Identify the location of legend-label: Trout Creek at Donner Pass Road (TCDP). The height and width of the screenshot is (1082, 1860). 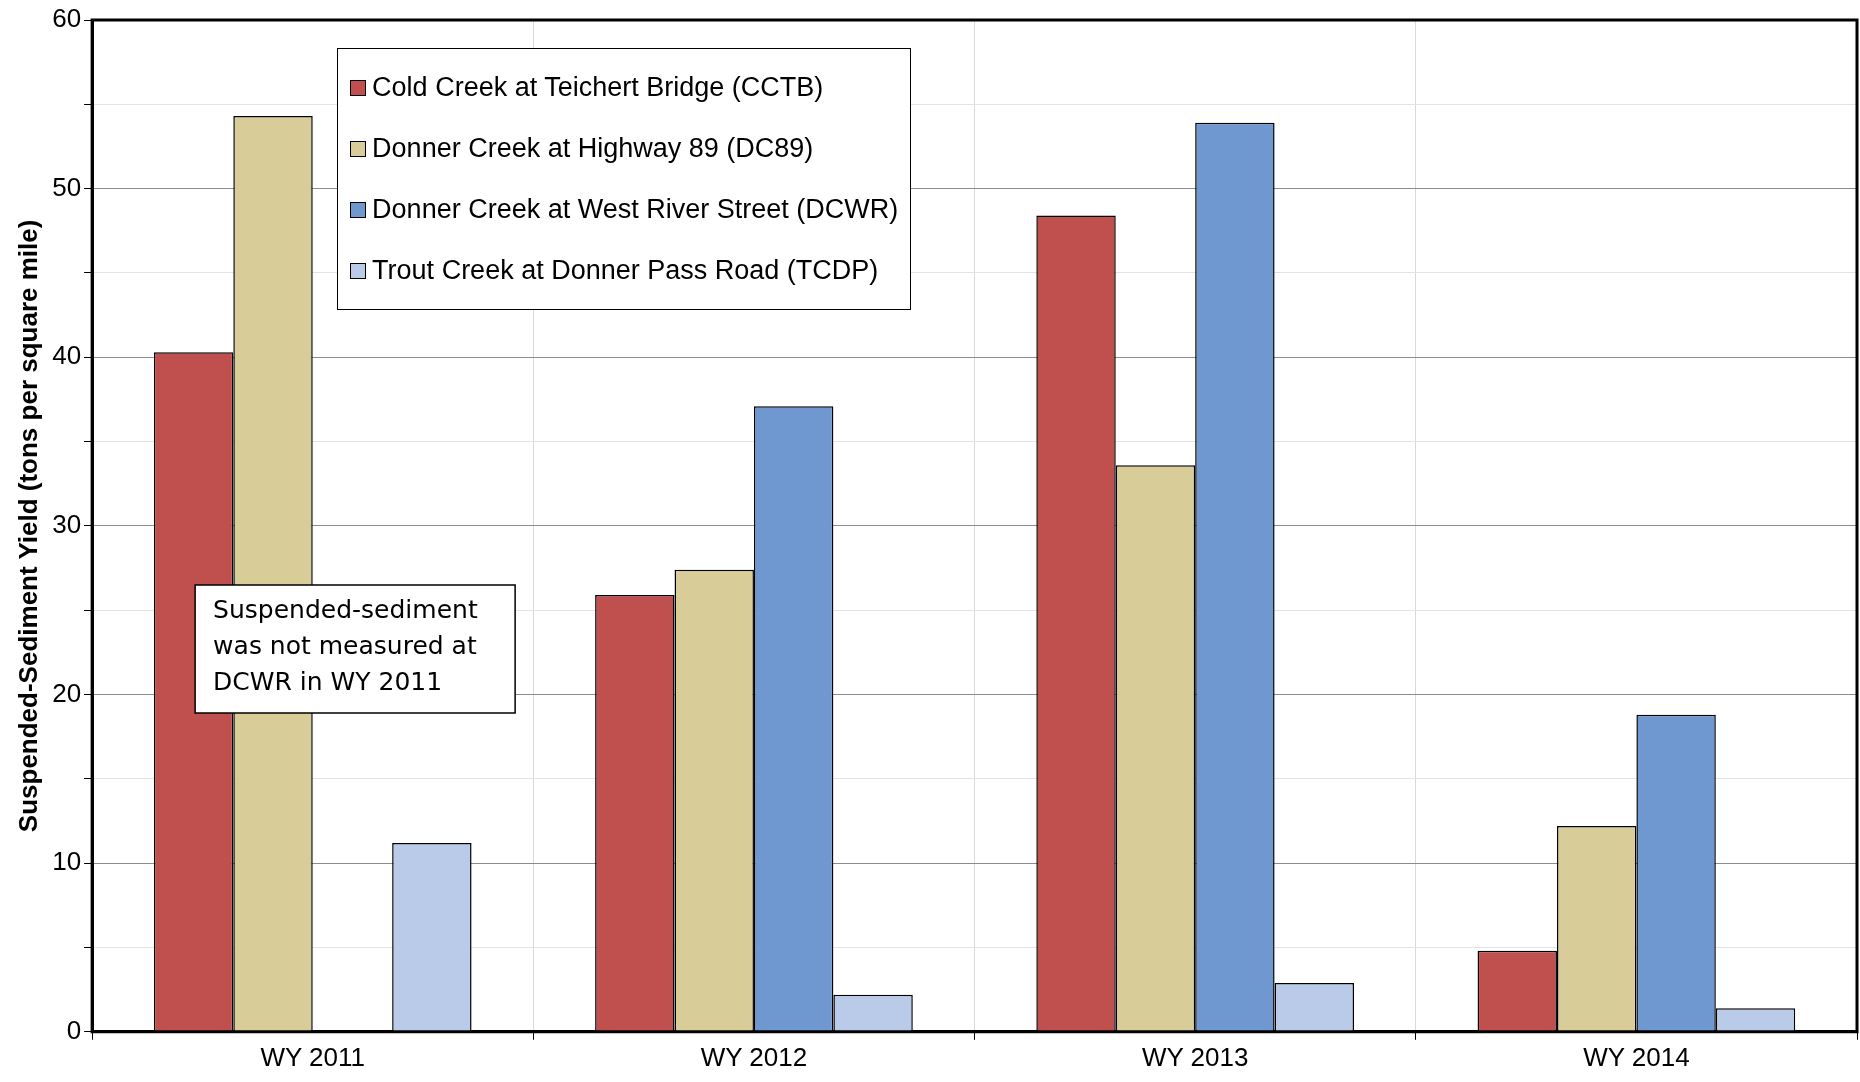
(625, 270).